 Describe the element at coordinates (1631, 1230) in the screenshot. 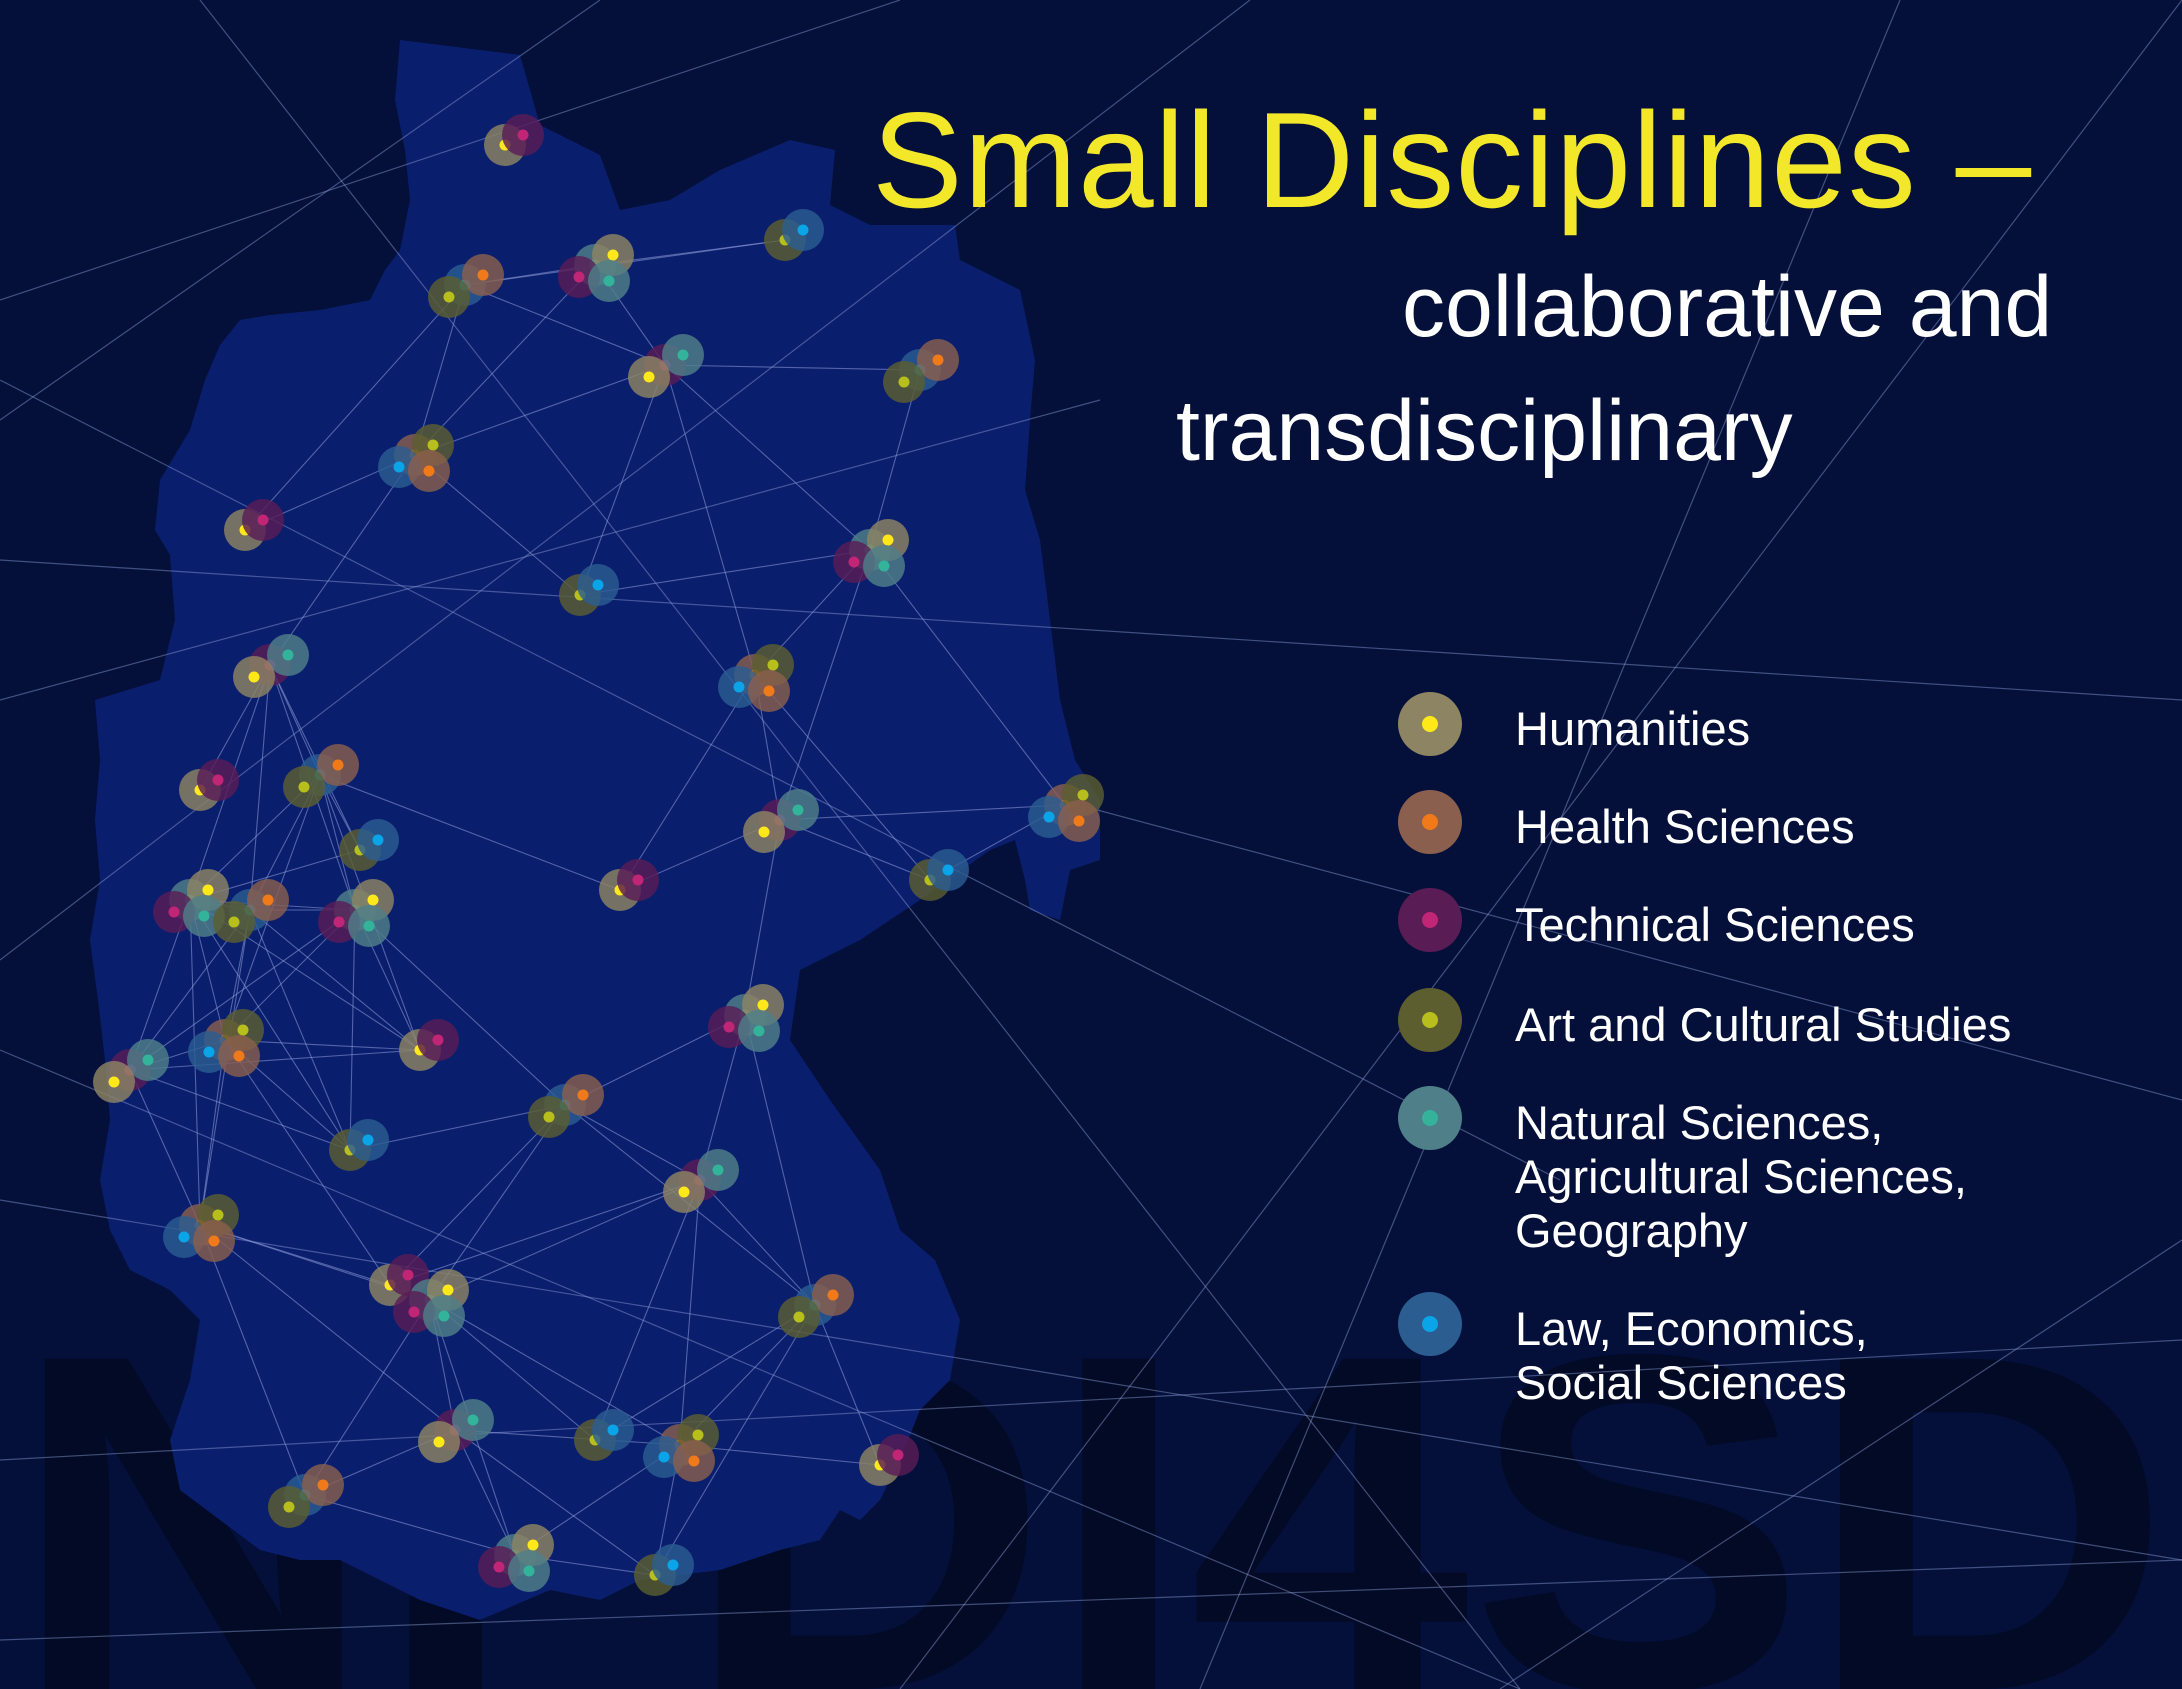

I see `legend-label-line: Geography` at that location.